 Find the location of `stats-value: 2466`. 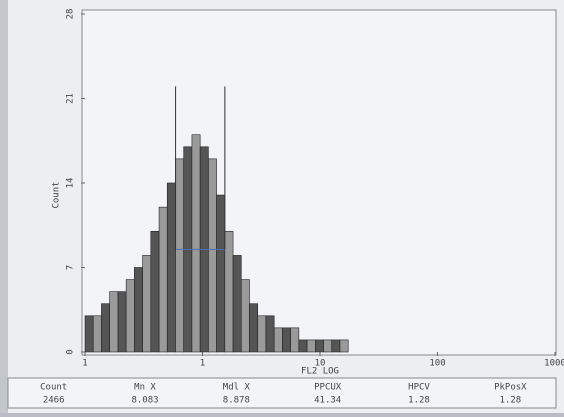

stats-value: 2466 is located at coordinates (54, 401).